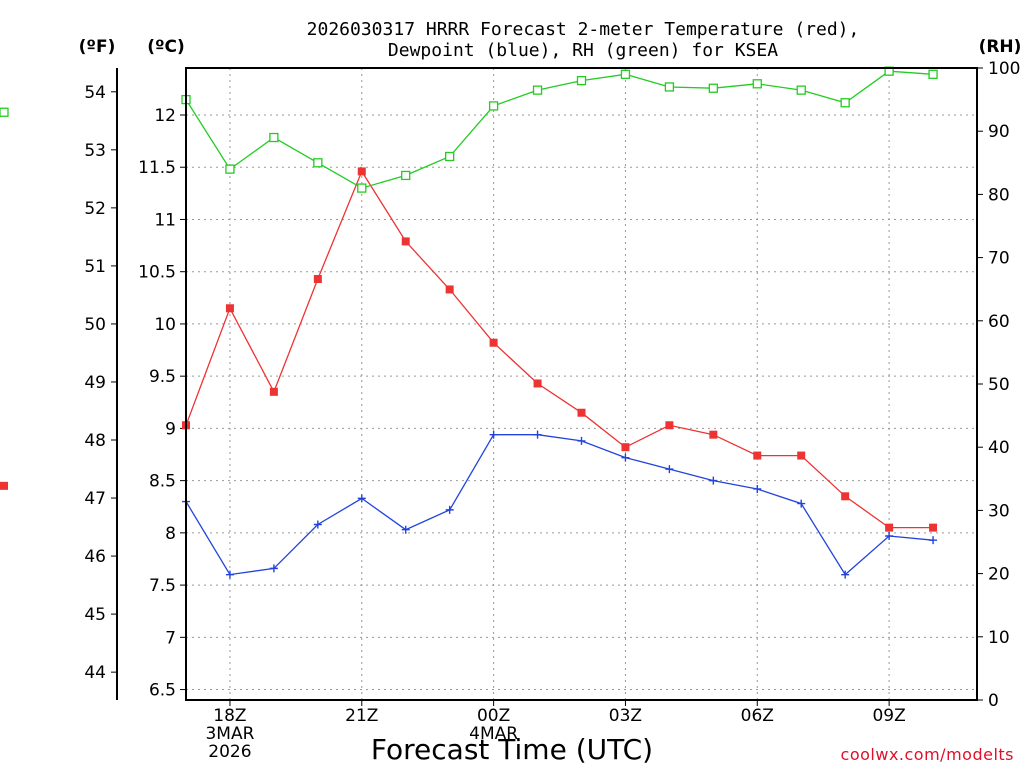 The height and width of the screenshot is (768, 1024). Describe the element at coordinates (999, 132) in the screenshot. I see `rh-tick-label: 90` at that location.